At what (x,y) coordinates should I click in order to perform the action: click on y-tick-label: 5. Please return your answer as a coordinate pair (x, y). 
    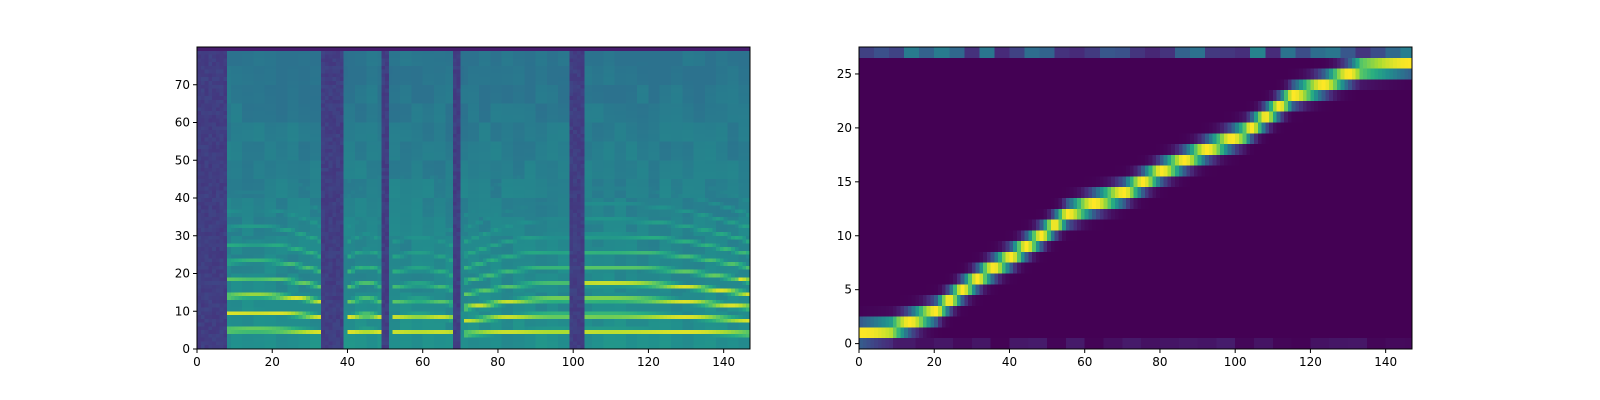
    Looking at the image, I should click on (848, 290).